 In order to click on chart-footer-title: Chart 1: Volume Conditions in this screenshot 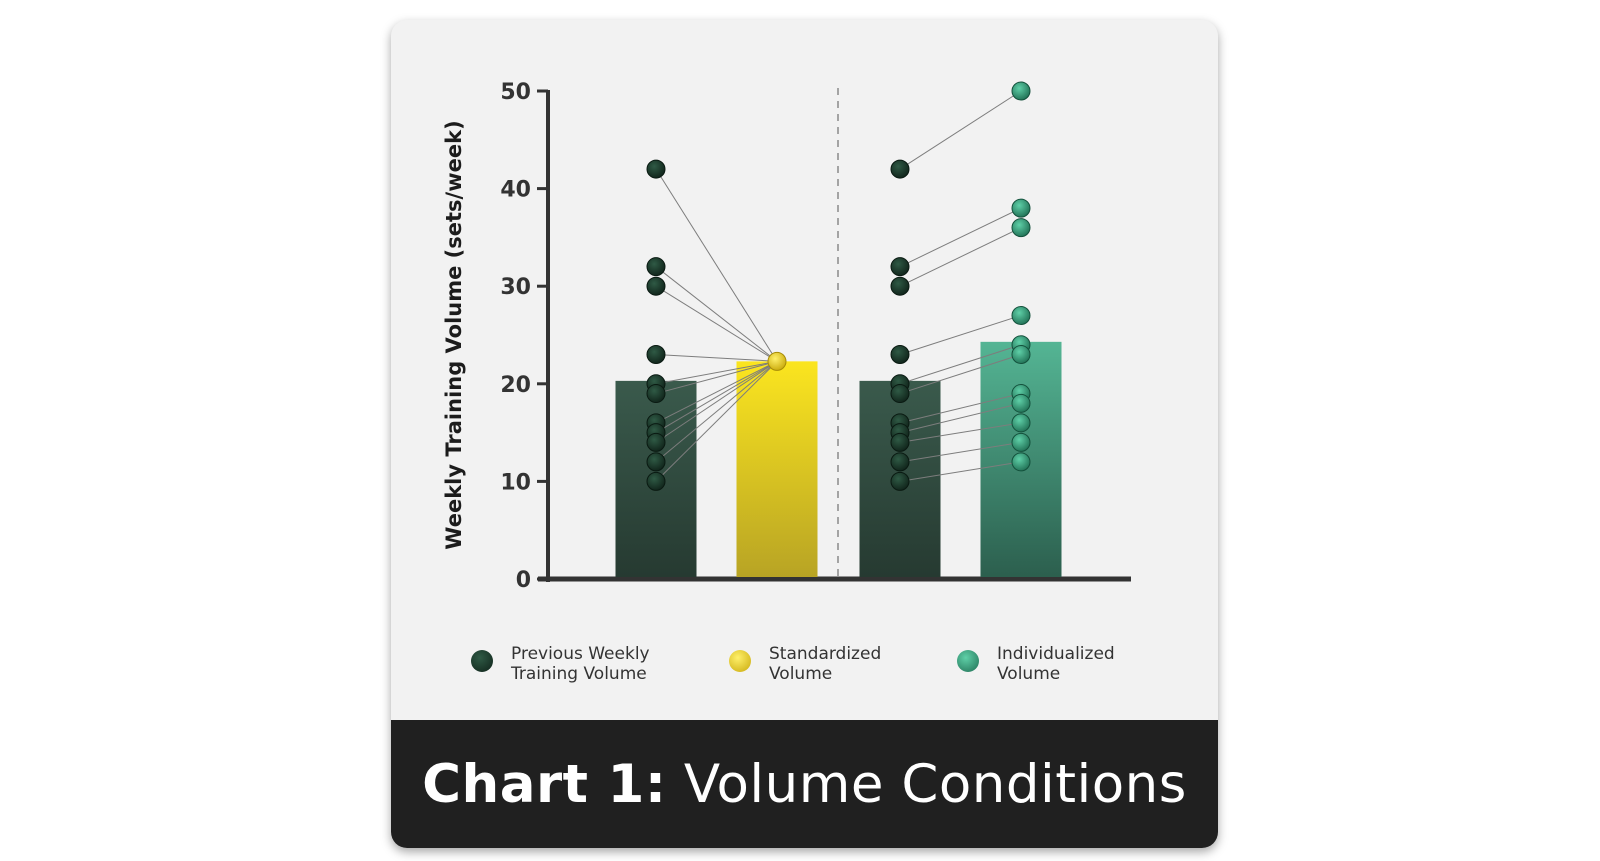, I will do `click(804, 784)`.